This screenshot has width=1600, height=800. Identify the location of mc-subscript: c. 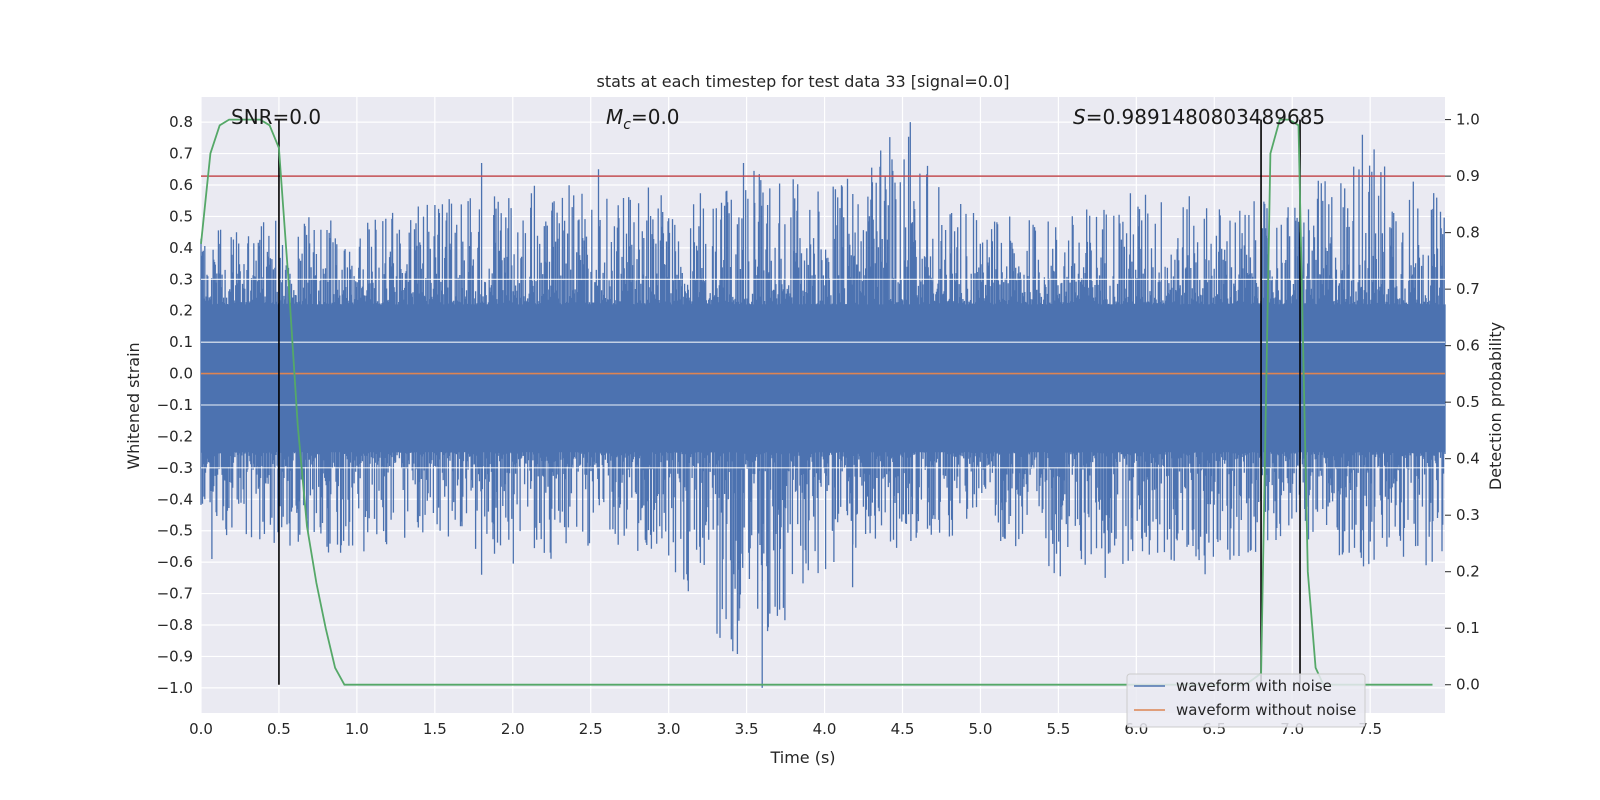
(627, 125).